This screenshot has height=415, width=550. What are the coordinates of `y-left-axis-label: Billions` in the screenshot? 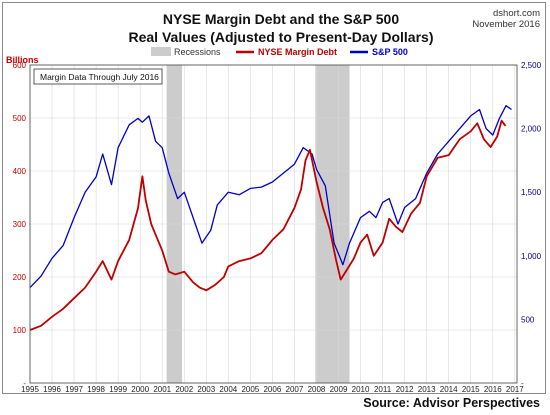 It's located at (22, 60).